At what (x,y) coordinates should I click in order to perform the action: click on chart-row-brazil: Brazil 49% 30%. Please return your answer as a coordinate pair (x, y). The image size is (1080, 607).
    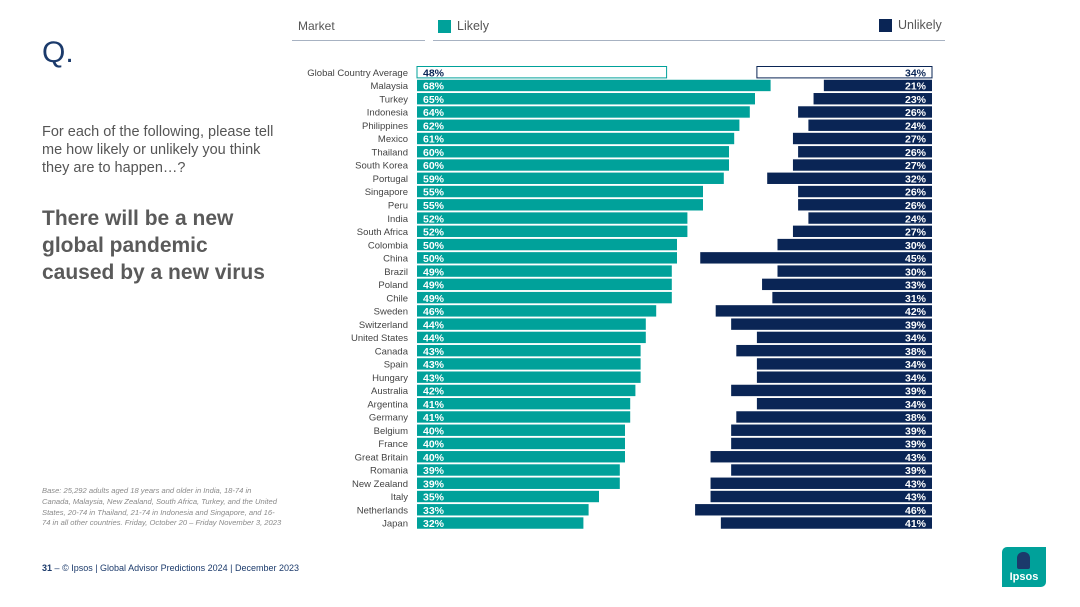
    Looking at the image, I should click on (658, 271).